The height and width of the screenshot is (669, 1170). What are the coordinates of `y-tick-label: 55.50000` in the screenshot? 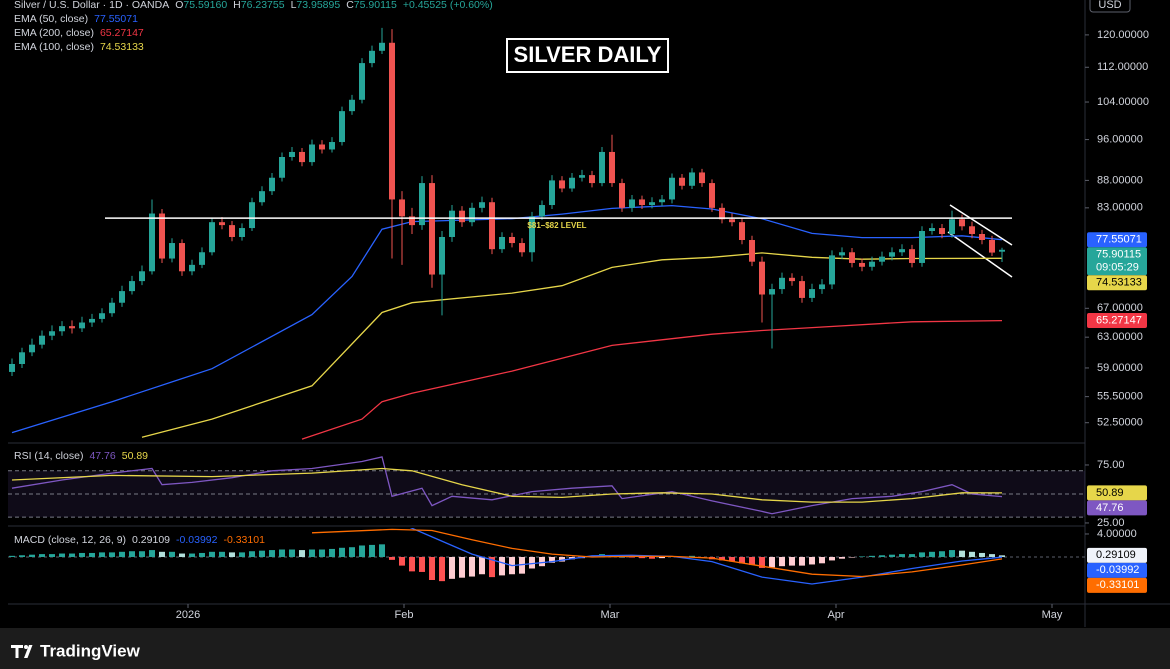 It's located at (1120, 397).